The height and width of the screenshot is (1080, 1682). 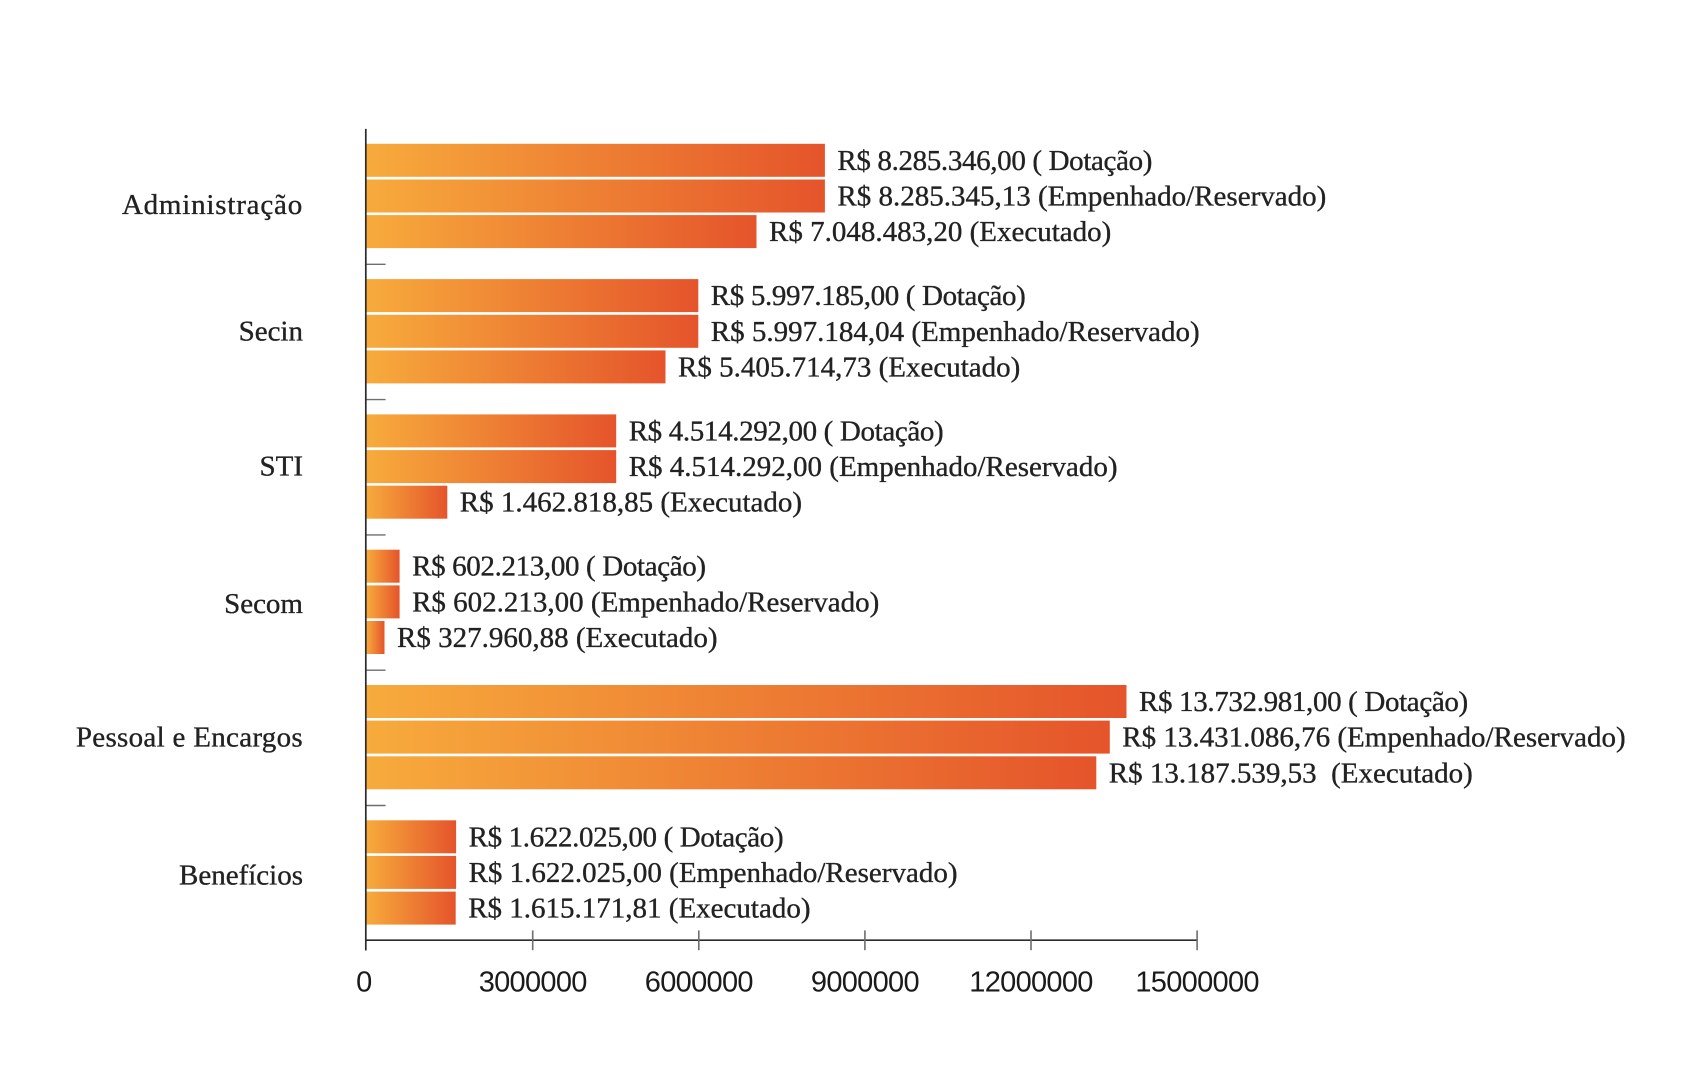 I want to click on svg-text: Benefícios, so click(x=241, y=875).